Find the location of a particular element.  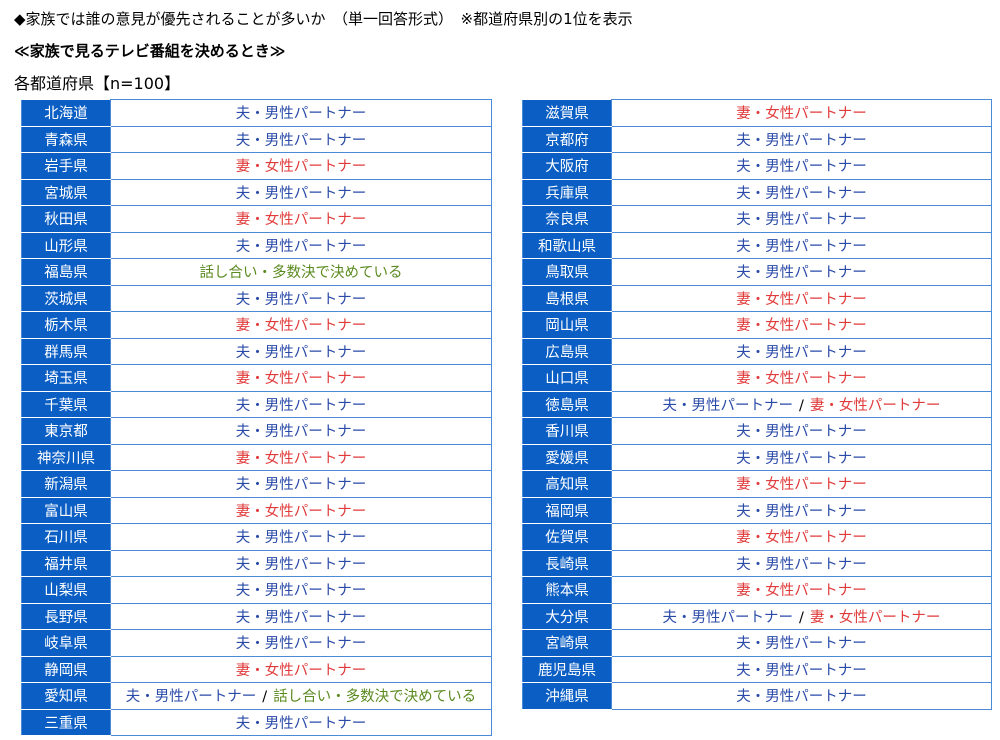

table-row: 大分県 夫・男性パートナー / 妻・女性パートナー is located at coordinates (757, 616).